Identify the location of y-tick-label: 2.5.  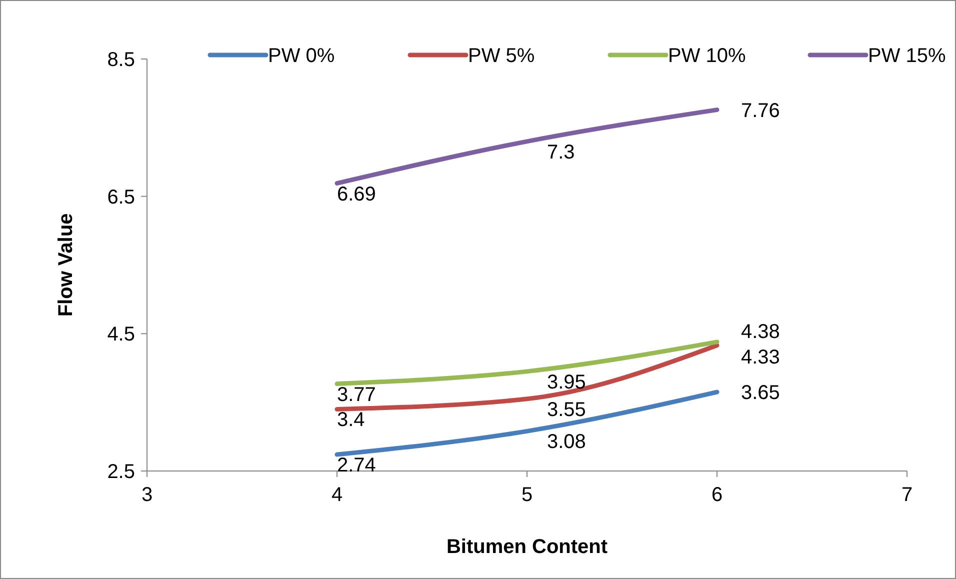
(121, 472).